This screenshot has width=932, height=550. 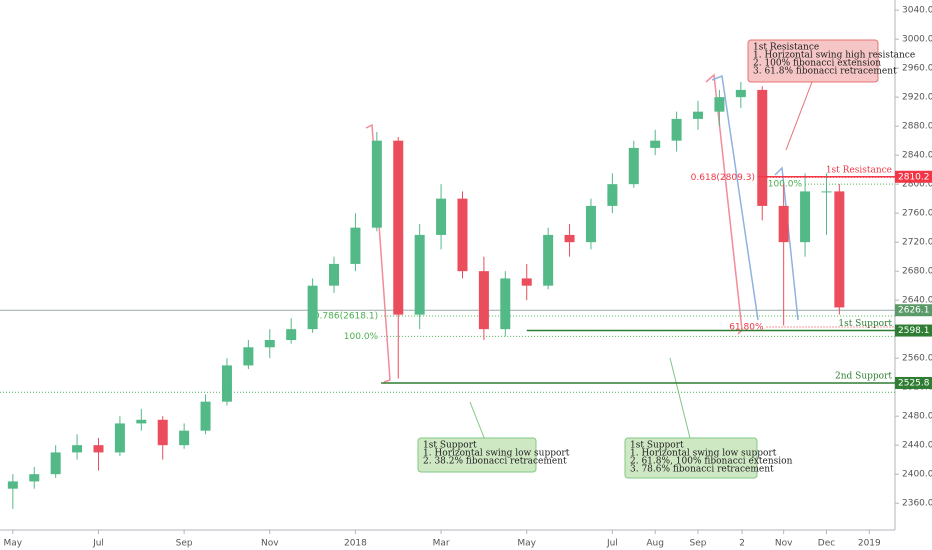 I want to click on x-tick-label: 2018, so click(x=355, y=544).